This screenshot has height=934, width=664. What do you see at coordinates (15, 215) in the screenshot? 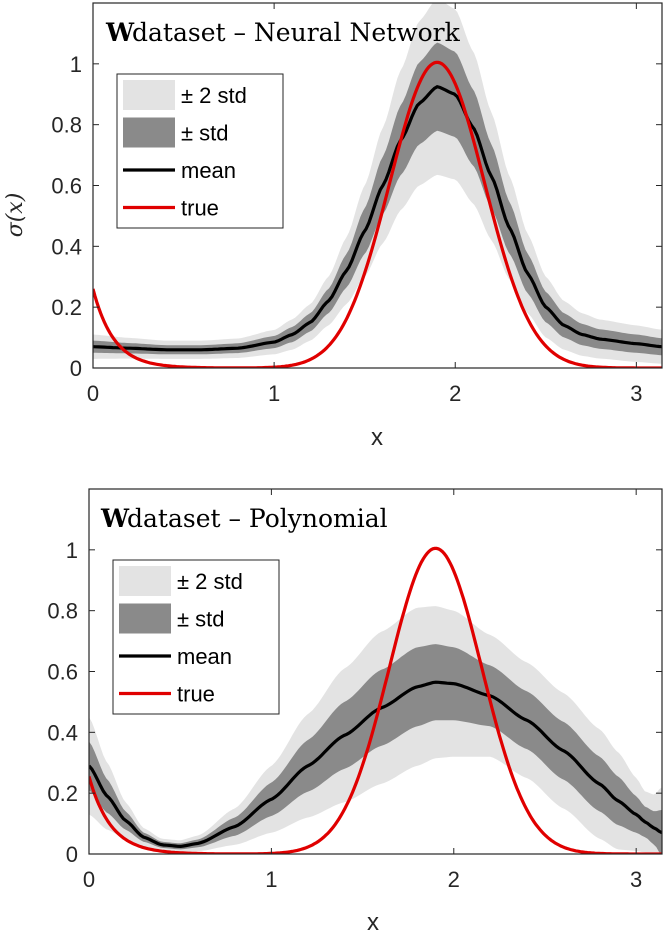
I see `y-axis-label: σ(x)` at bounding box center [15, 215].